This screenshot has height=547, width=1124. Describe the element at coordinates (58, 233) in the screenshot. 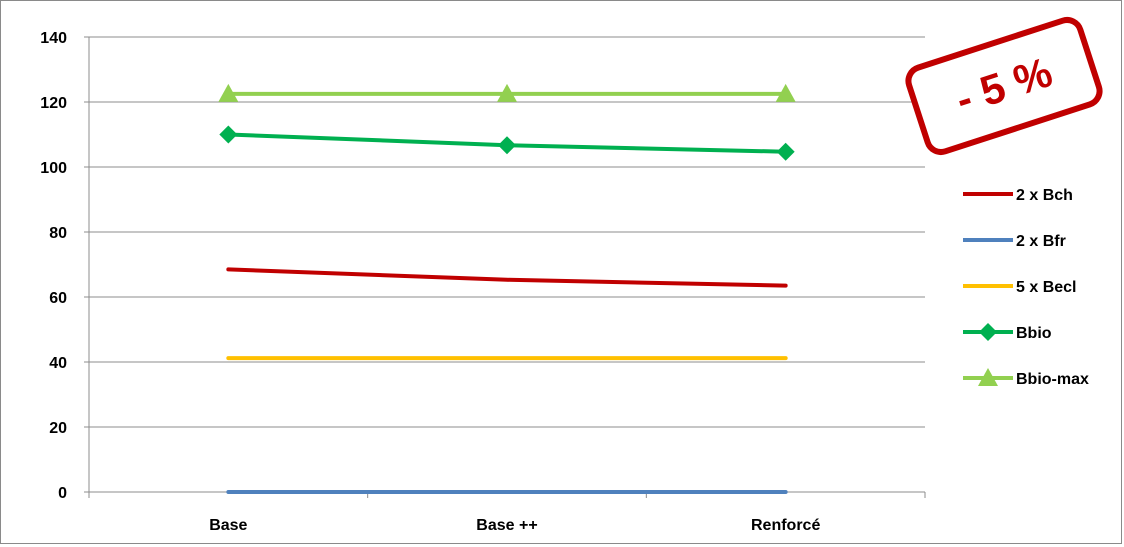

I see `y-tick-label: 80` at that location.